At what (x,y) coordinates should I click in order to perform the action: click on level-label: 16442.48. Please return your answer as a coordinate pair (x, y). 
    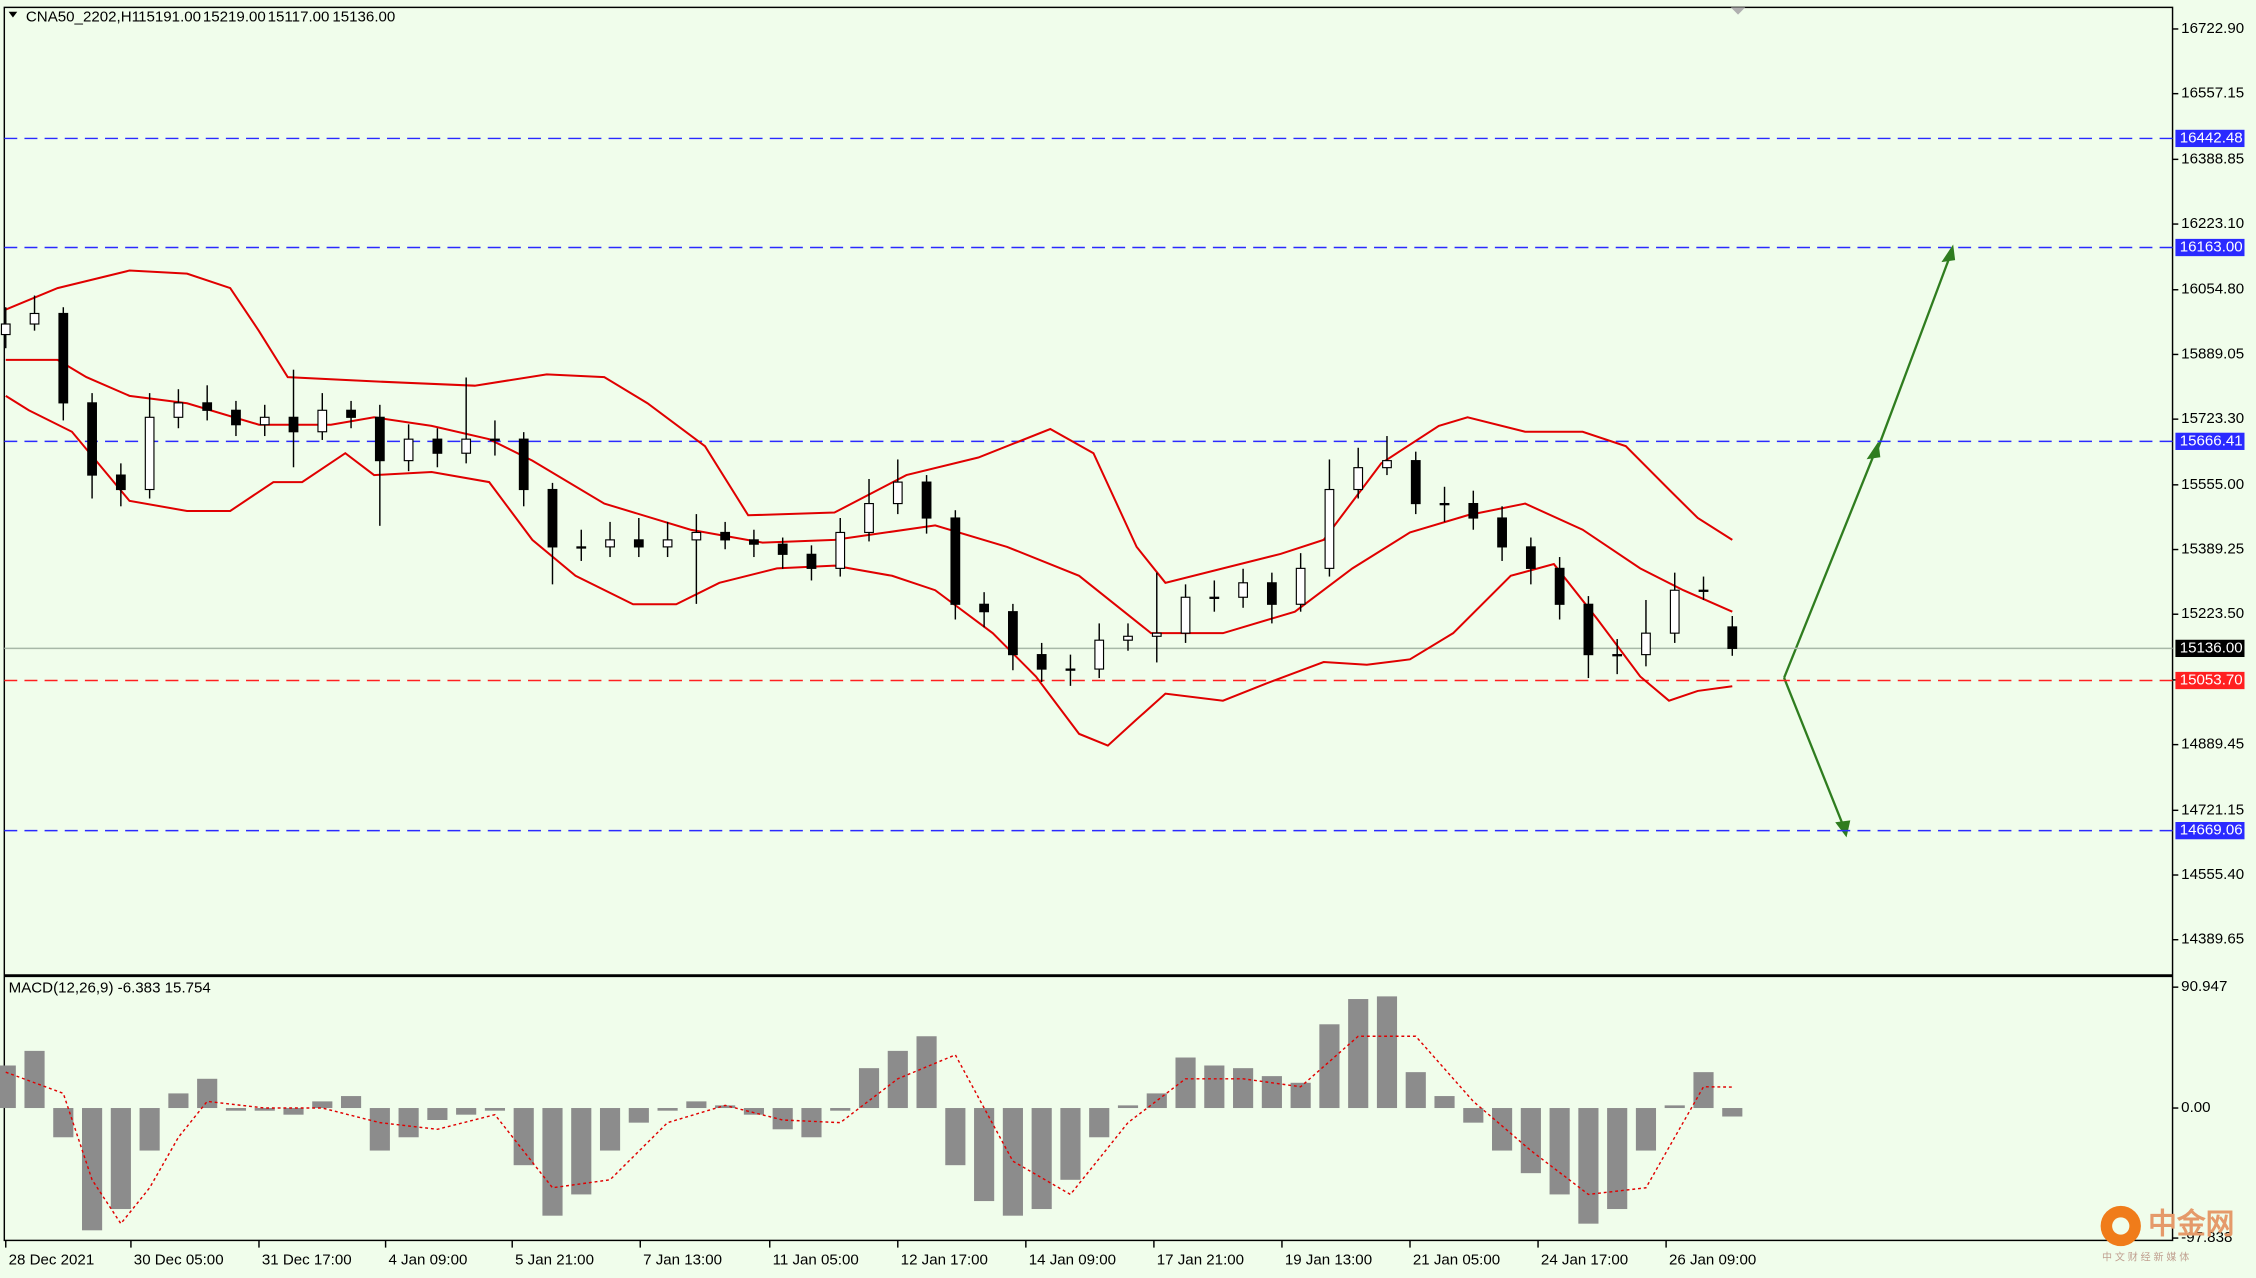
    Looking at the image, I should click on (2211, 137).